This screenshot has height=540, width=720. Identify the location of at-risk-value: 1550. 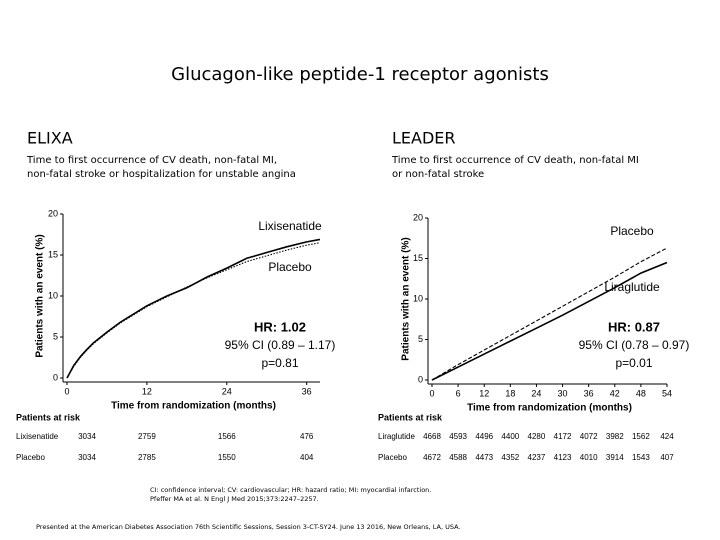
(227, 457).